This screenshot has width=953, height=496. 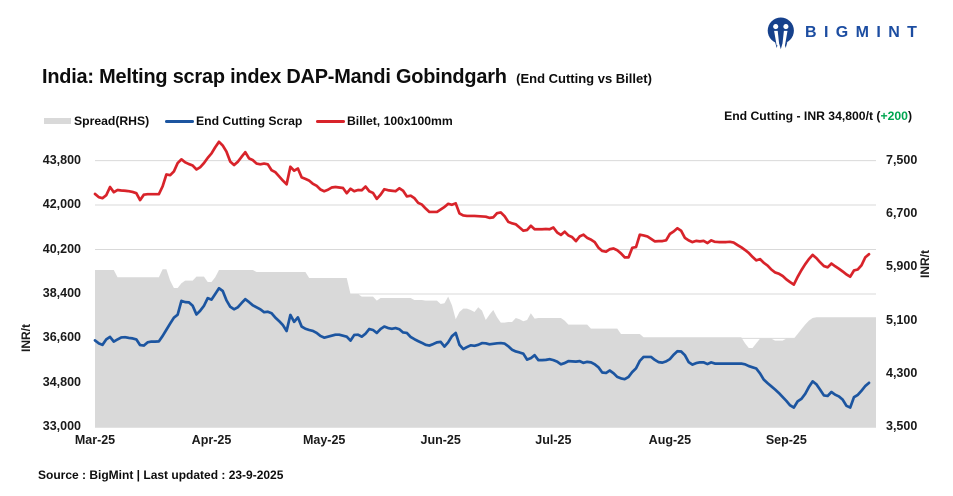 I want to click on callout-change-value: +200, so click(x=894, y=116).